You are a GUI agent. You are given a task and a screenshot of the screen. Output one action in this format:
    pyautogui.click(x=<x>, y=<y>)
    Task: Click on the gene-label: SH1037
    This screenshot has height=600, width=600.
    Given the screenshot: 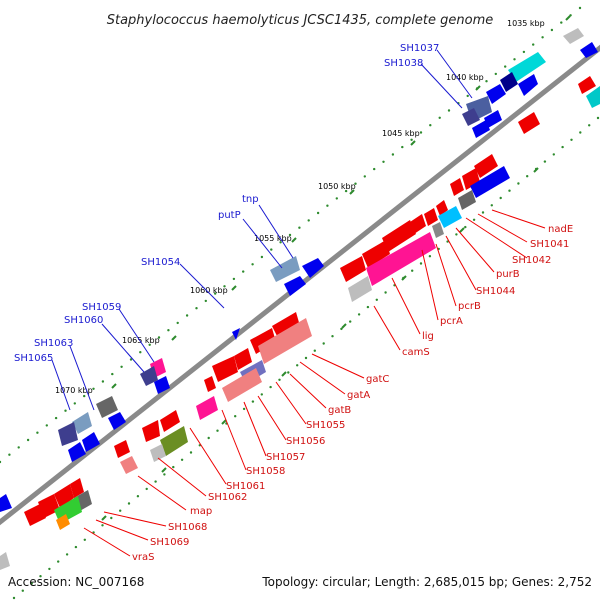 What is the action you would take?
    pyautogui.click(x=419, y=48)
    